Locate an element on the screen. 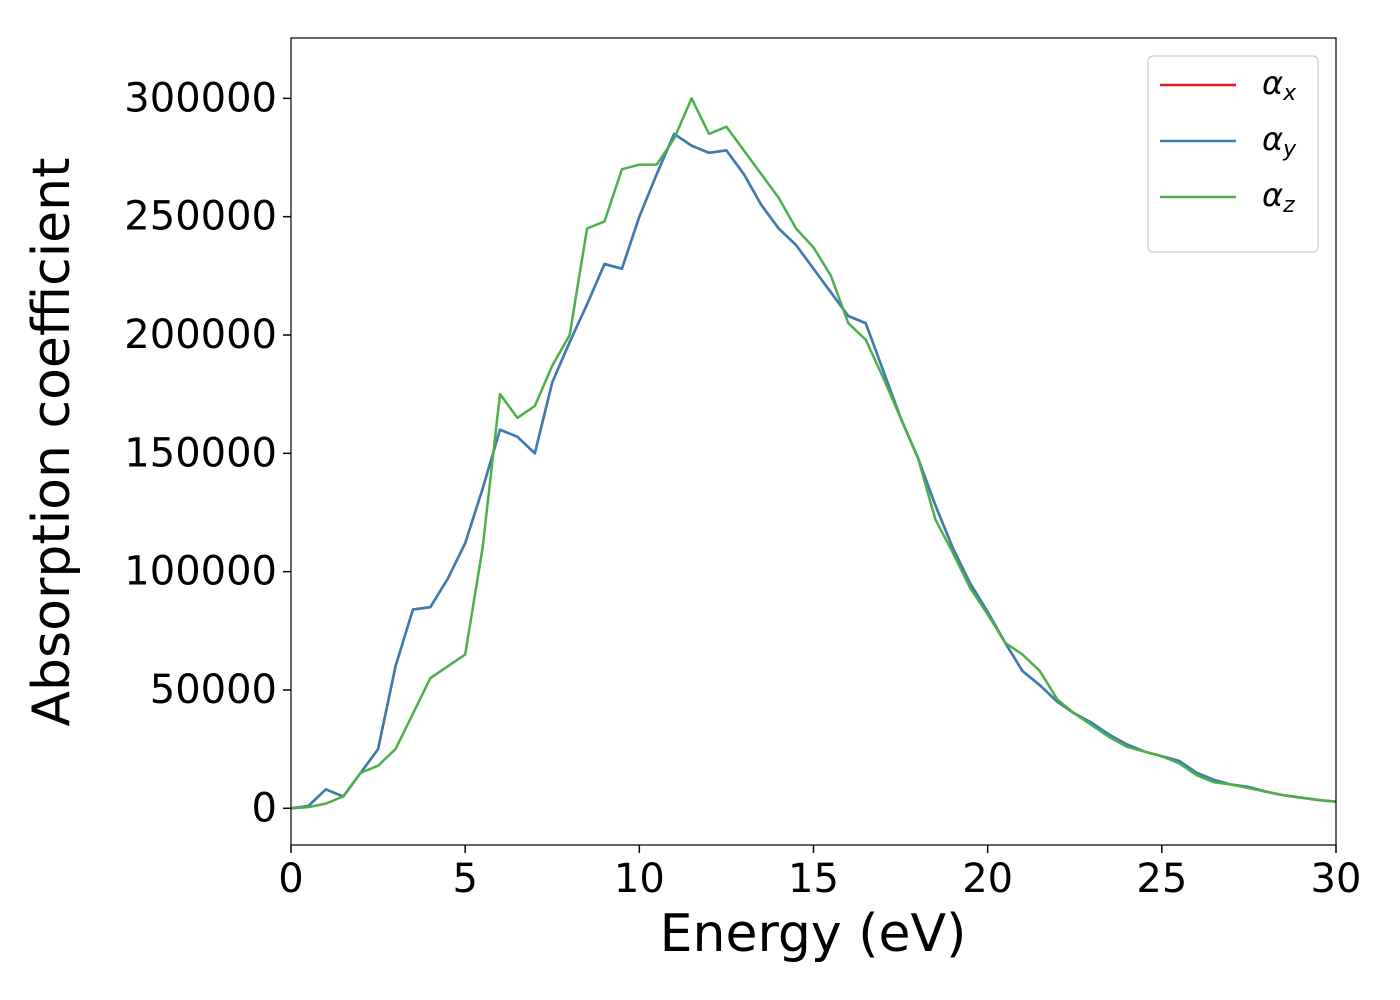  y-axis-label: Absorption coefficient is located at coordinates (52, 441).